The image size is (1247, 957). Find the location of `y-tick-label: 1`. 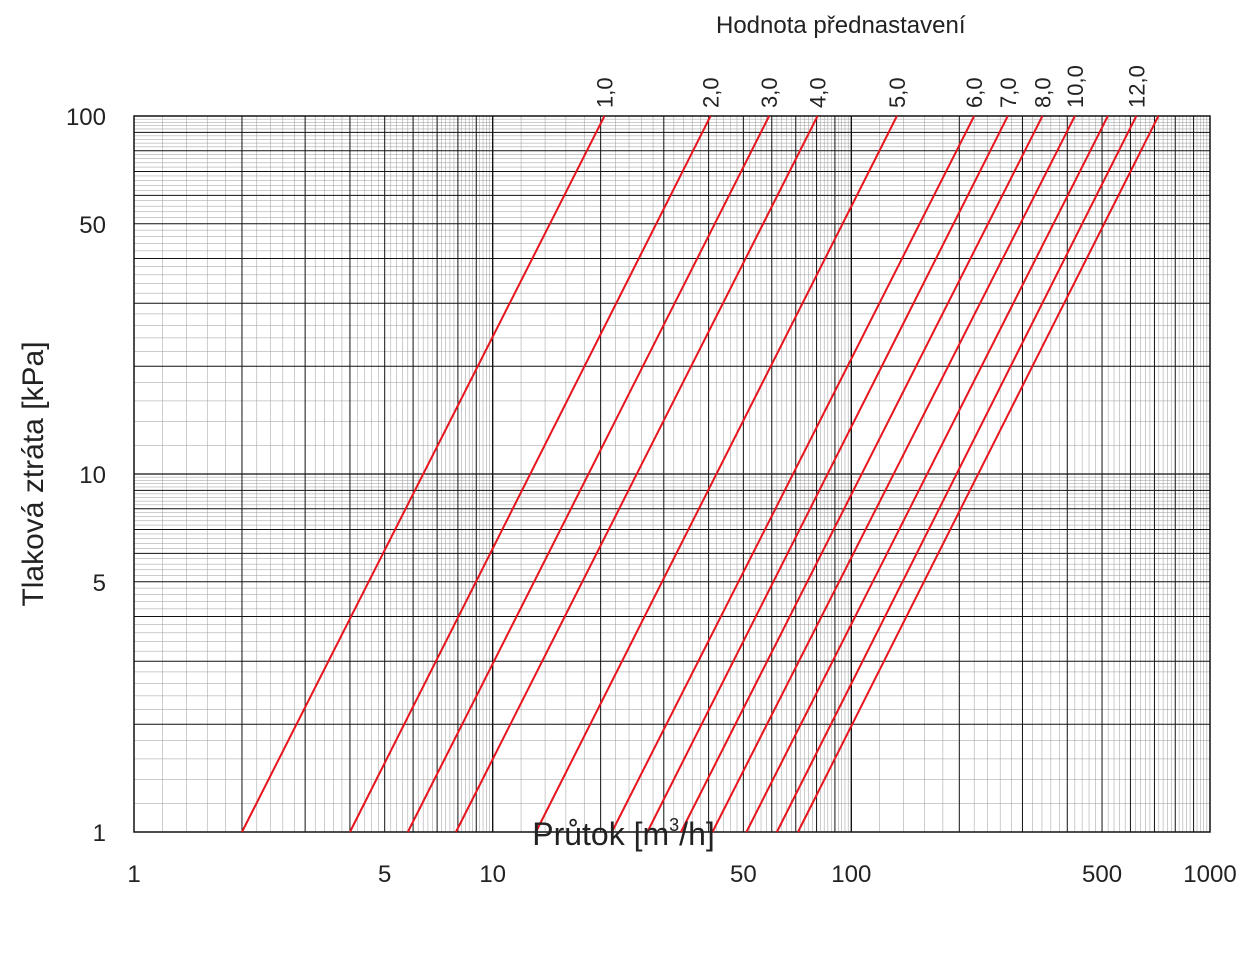

y-tick-label: 1 is located at coordinates (99, 833).